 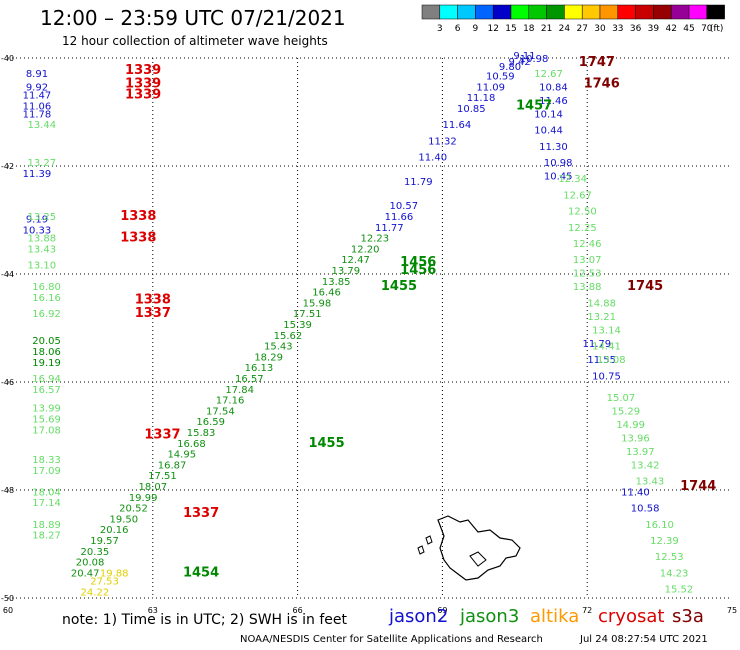 I want to click on wave-height-label: 13.88, so click(x=587, y=287).